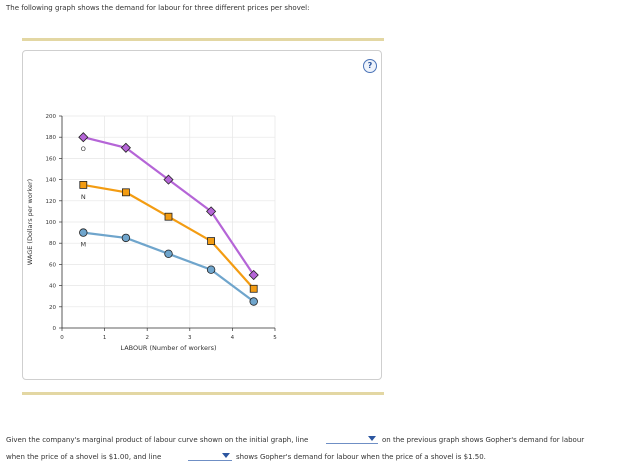 The image size is (632, 469). I want to click on y-tick-label: 120, so click(51, 202).